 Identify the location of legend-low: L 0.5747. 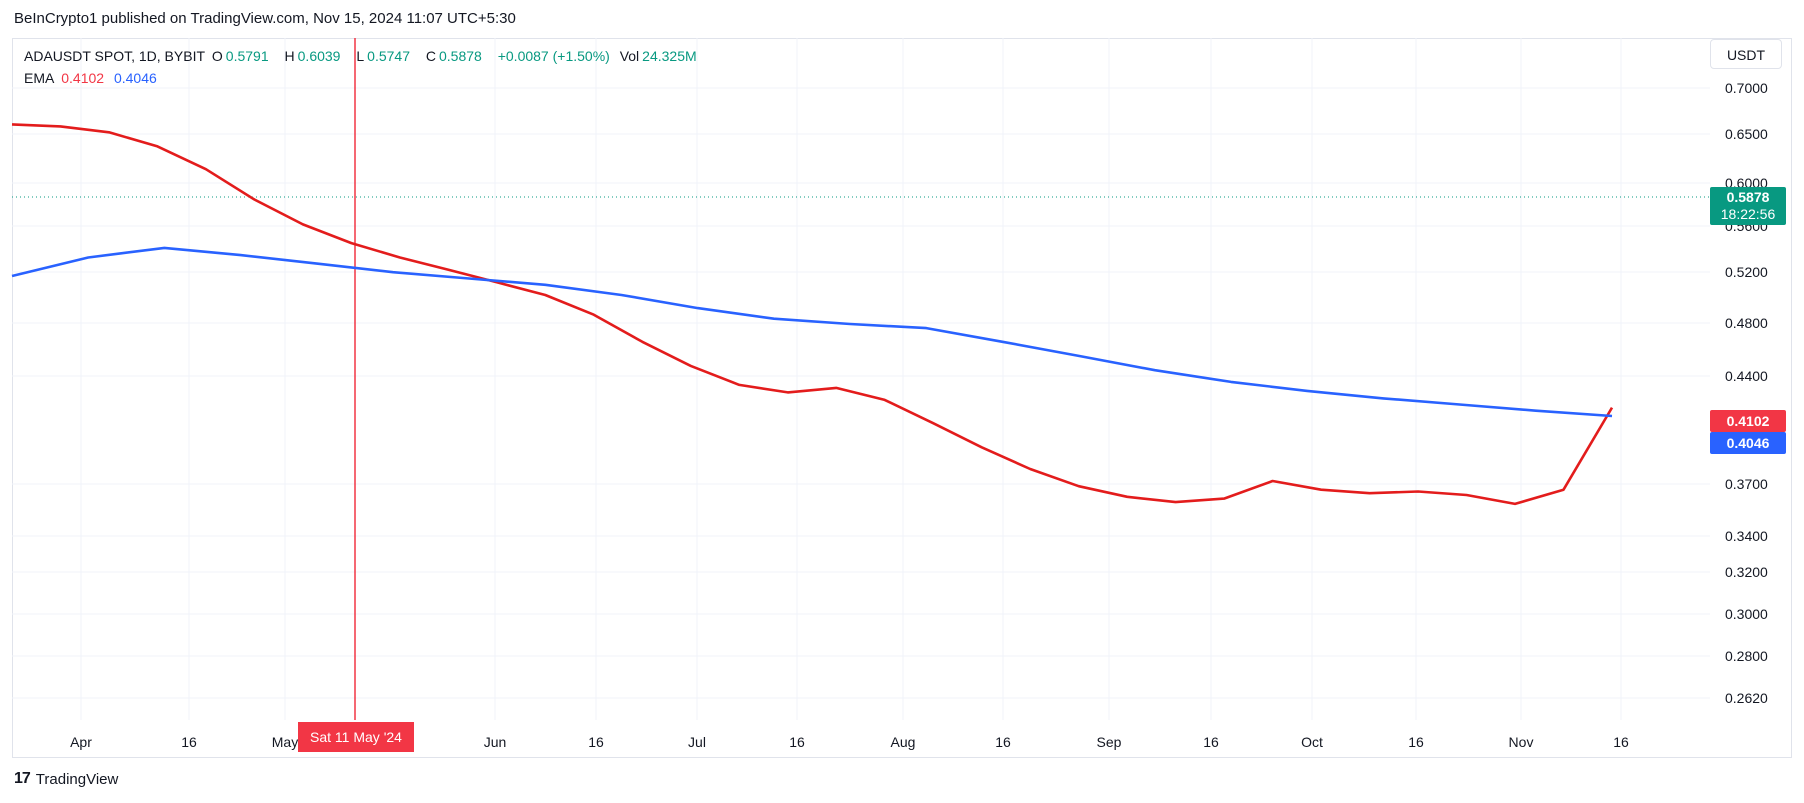
(383, 56).